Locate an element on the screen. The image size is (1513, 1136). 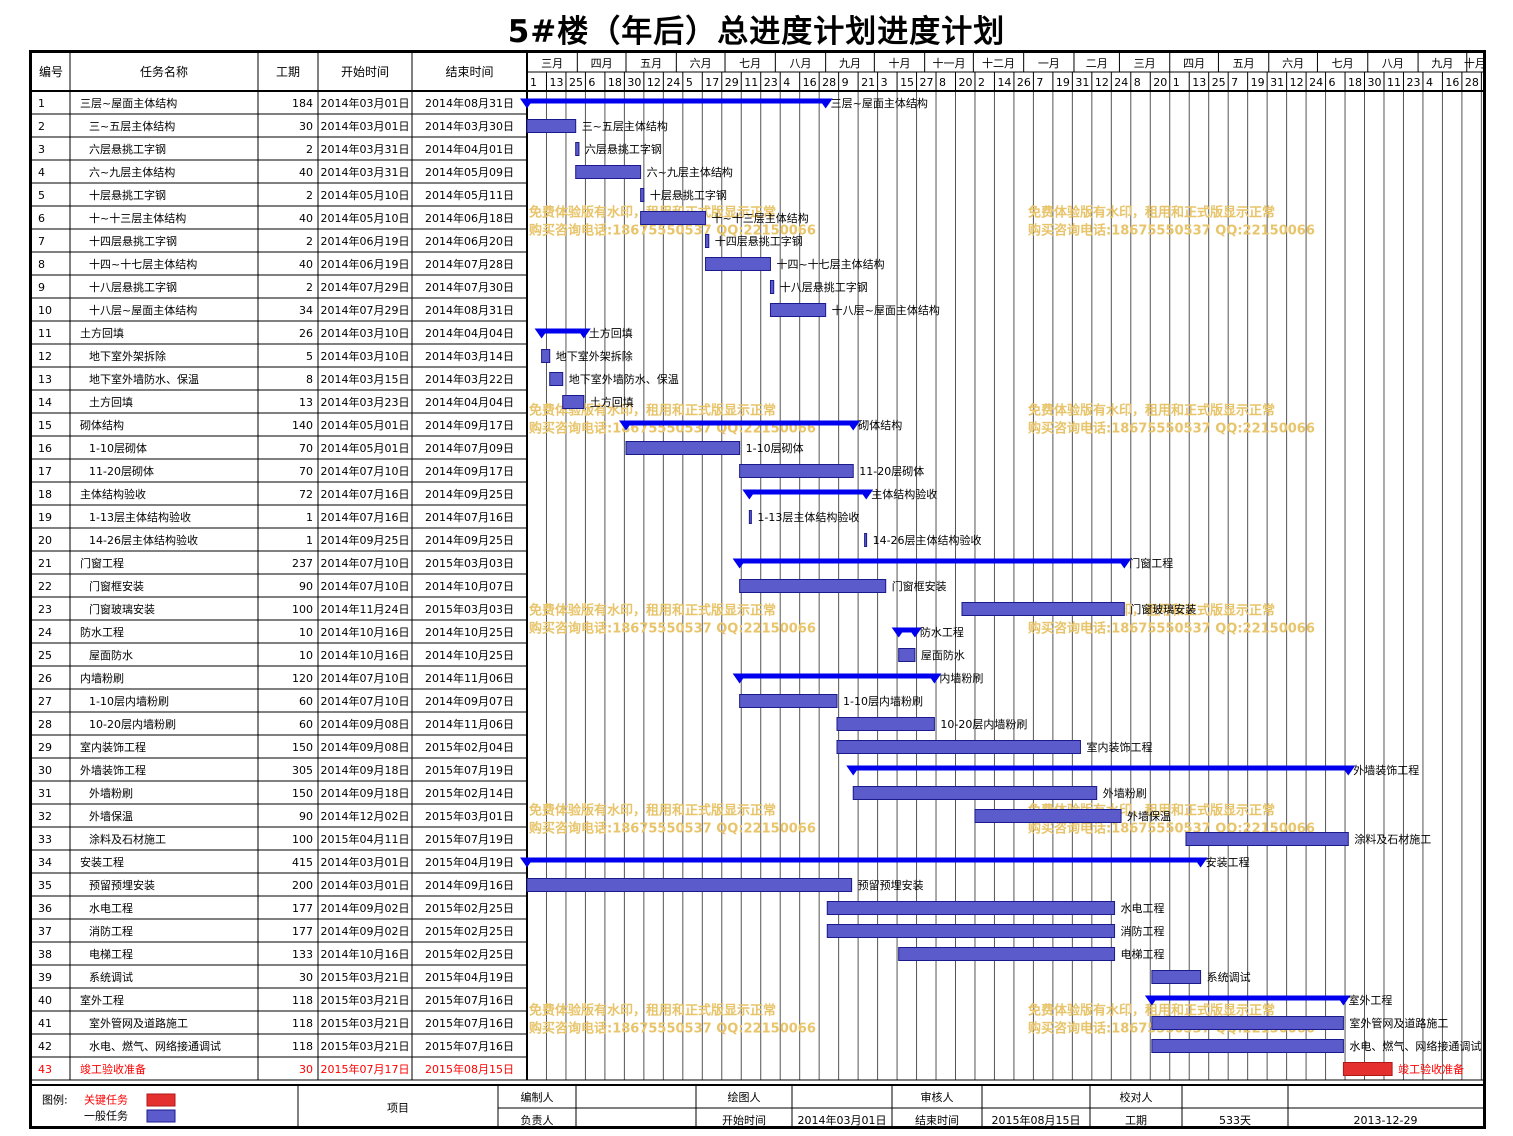
footer-start-label: 开始时间 is located at coordinates (744, 1119).